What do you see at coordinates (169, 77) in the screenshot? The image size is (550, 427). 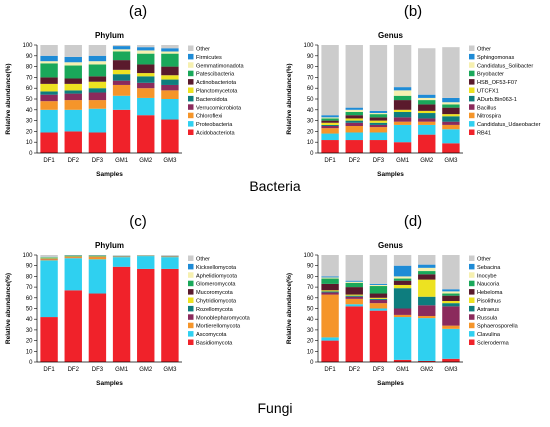 I see `bar-segment-planctomycetota` at bounding box center [169, 77].